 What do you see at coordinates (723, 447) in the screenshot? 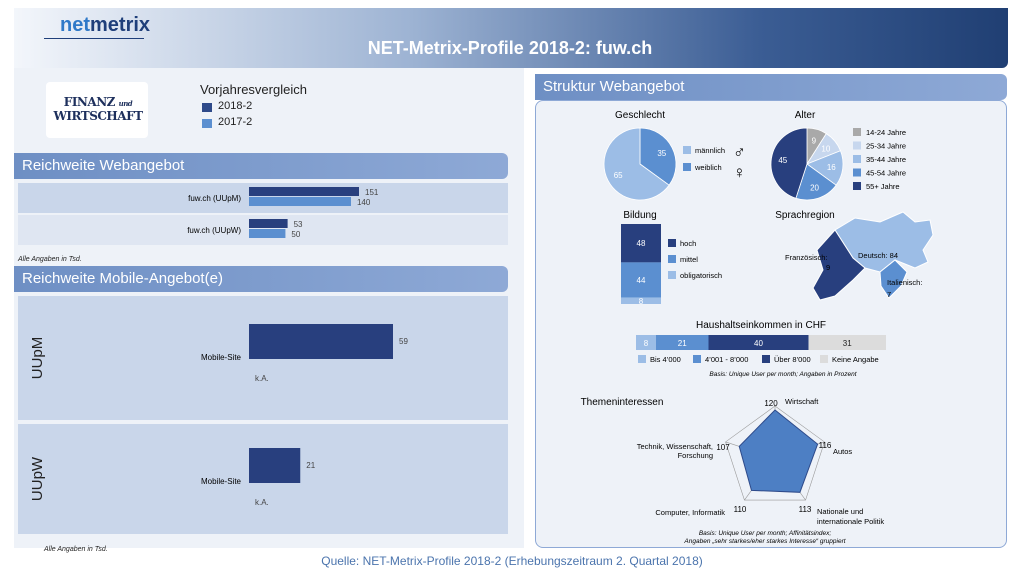
I see `radar-value: 107` at bounding box center [723, 447].